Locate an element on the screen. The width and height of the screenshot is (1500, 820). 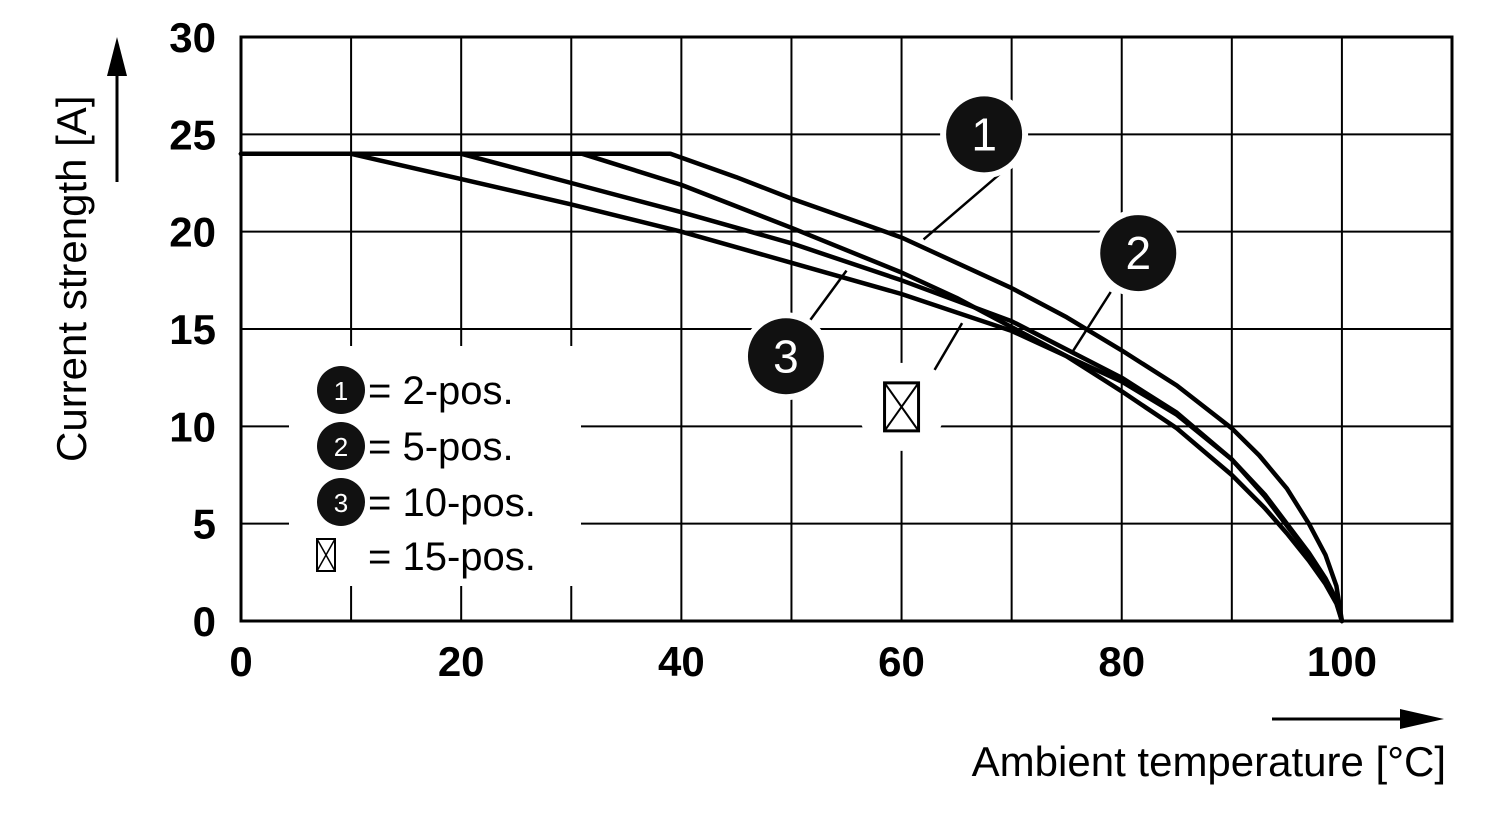
curve-callouts: 1 2 3 is located at coordinates (962, 270).